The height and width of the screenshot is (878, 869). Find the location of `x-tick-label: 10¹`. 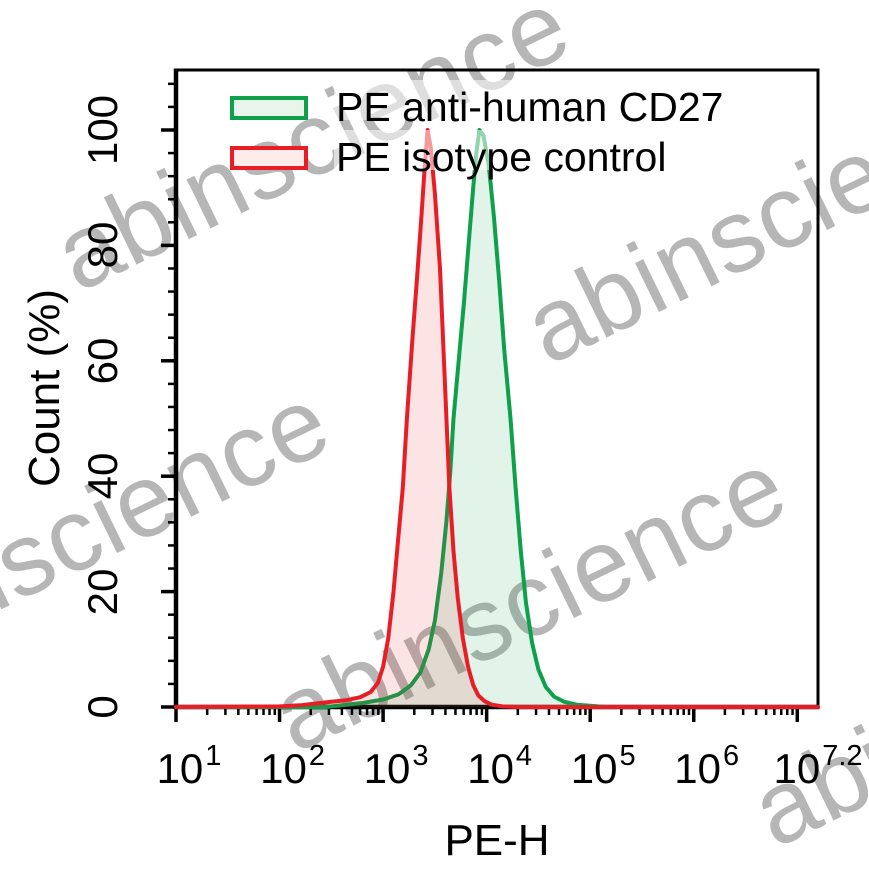

x-tick-label: 10¹ is located at coordinates (189, 766).